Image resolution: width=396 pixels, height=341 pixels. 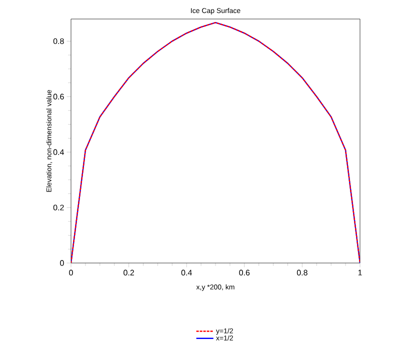 What do you see at coordinates (58, 152) in the screenshot?
I see `y-tick-label: 0.4` at bounding box center [58, 152].